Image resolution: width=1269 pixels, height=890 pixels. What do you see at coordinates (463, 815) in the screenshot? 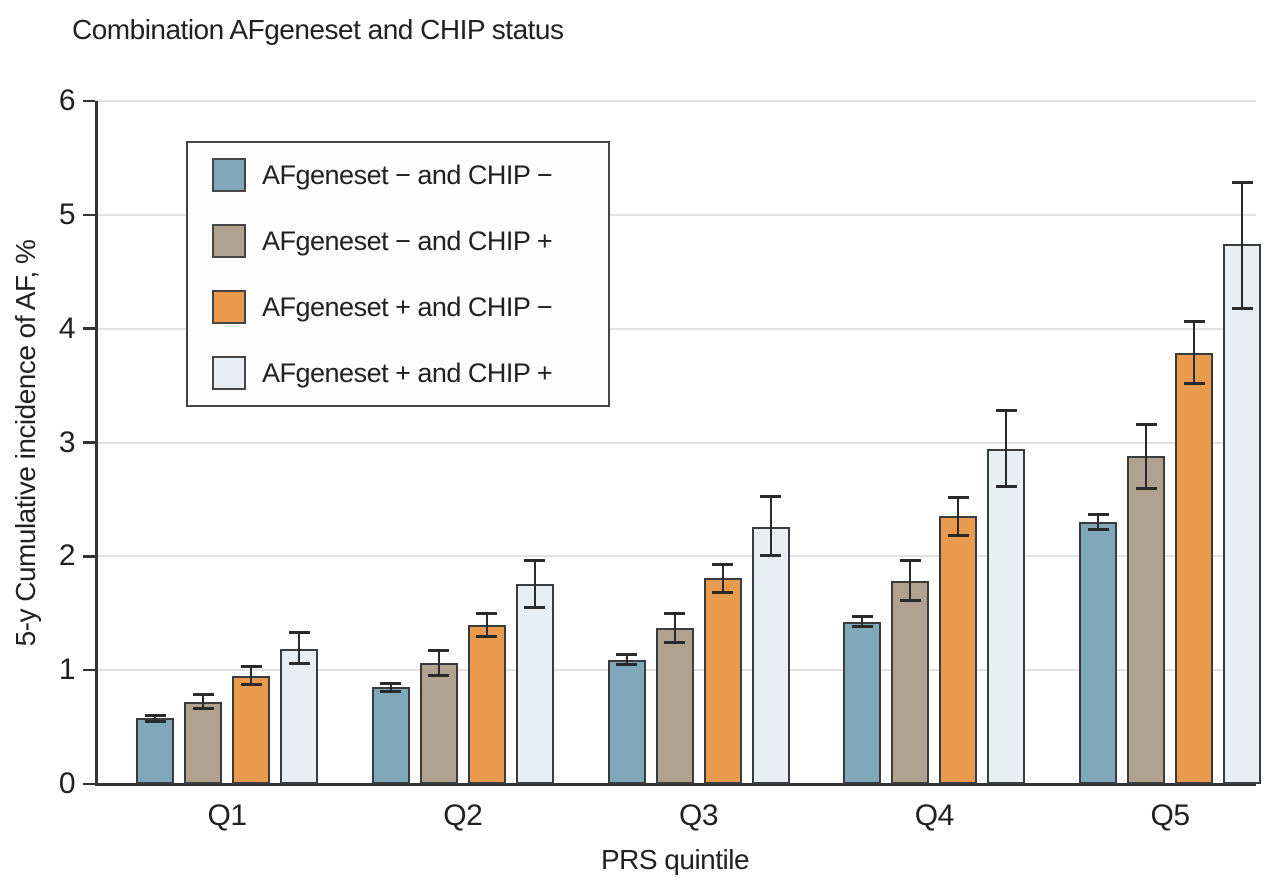
I see `x-tick-label: Q2` at bounding box center [463, 815].